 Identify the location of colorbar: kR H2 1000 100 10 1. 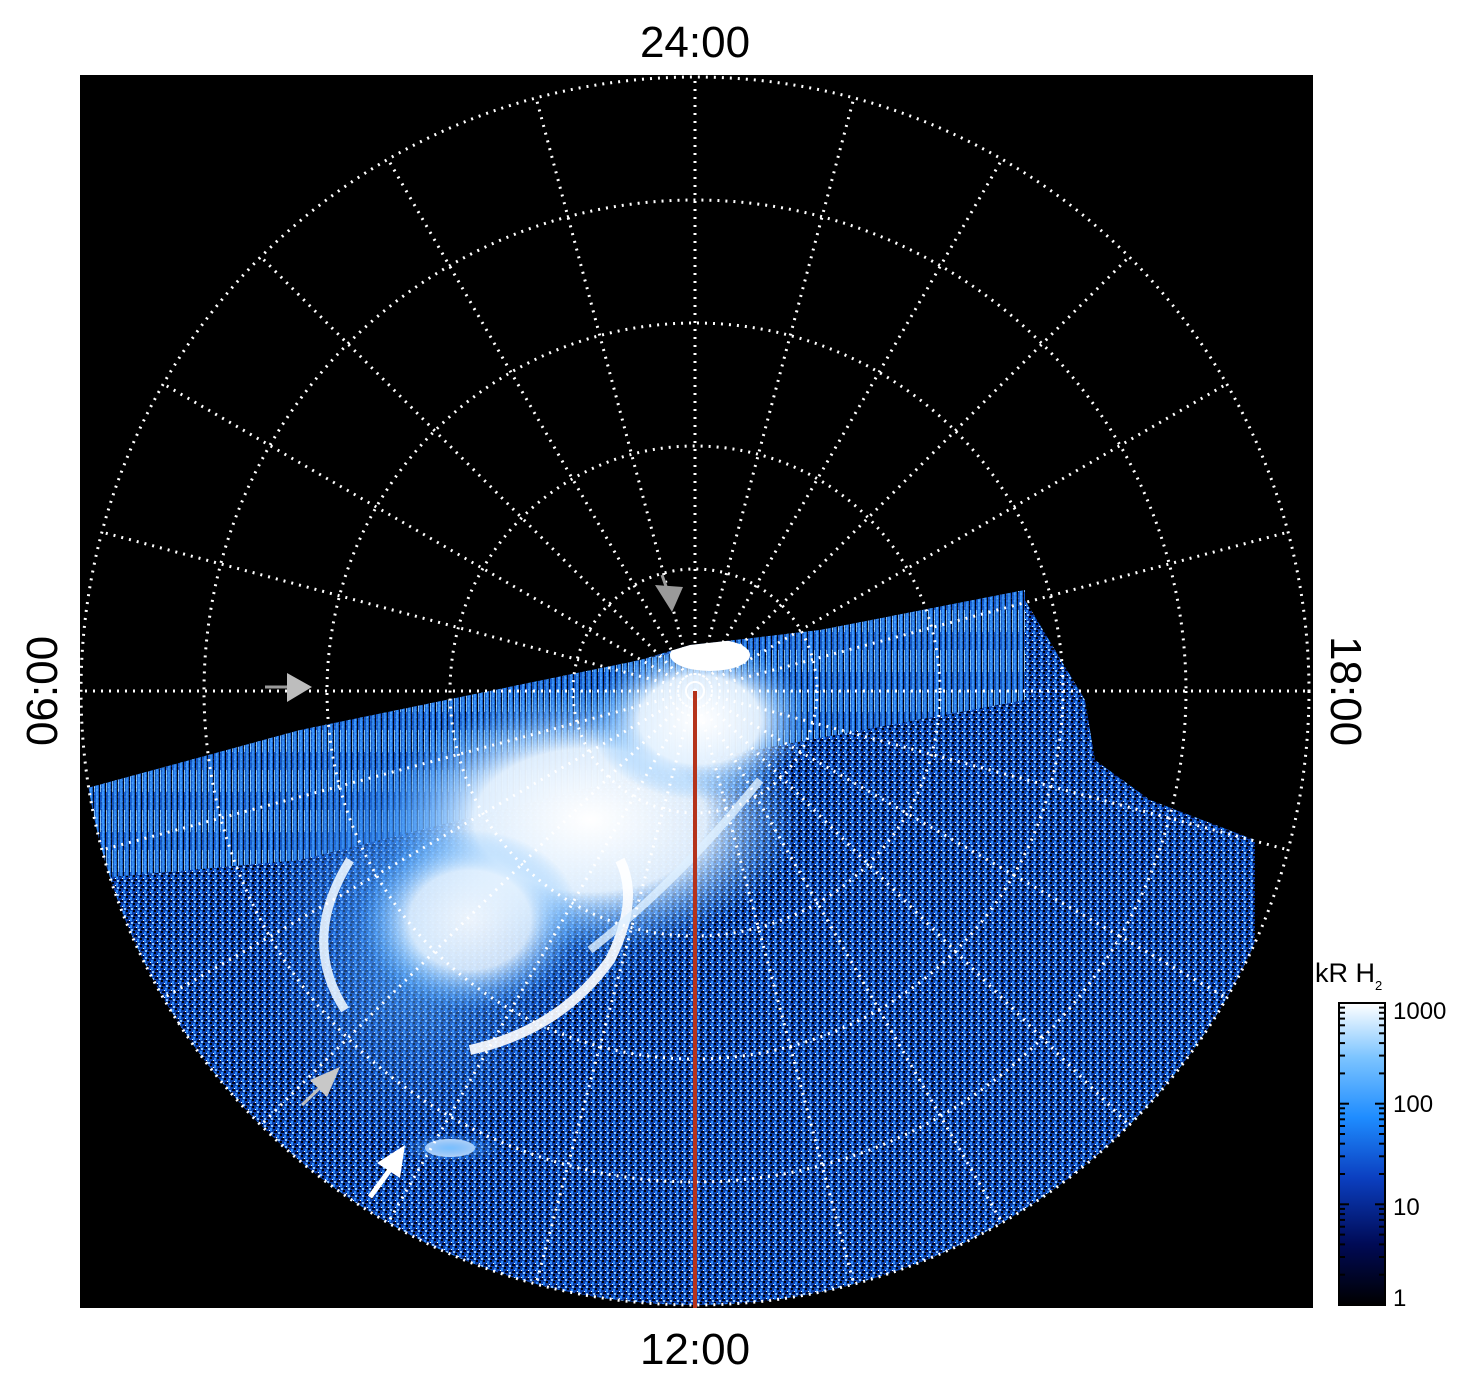
(1380, 1135).